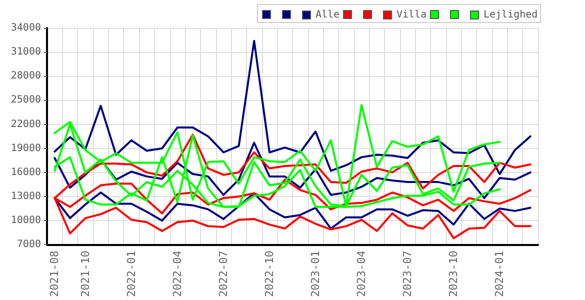  I want to click on legend-label: Villa, so click(411, 15).